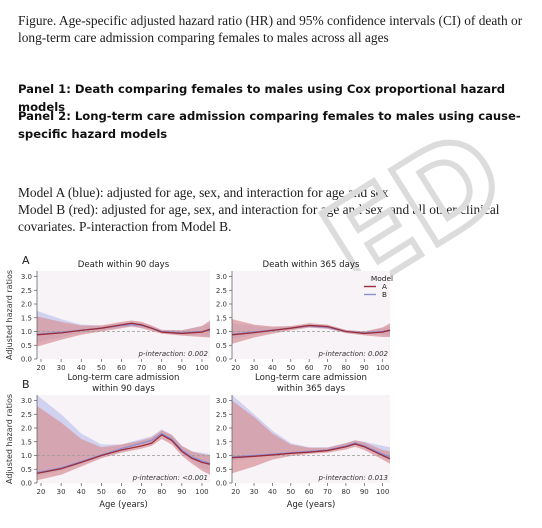 The width and height of the screenshot is (542, 528). What do you see at coordinates (123, 389) in the screenshot?
I see `panel-title: within 90 days` at bounding box center [123, 389].